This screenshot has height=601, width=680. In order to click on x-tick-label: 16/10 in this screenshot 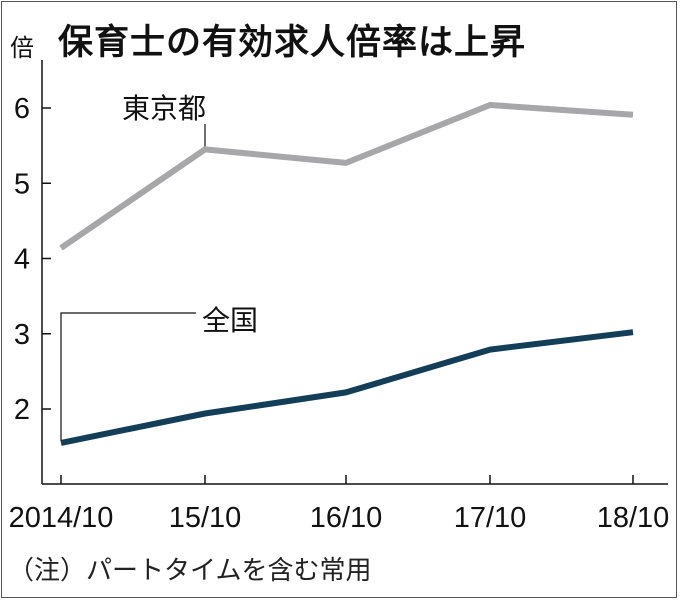, I will do `click(346, 518)`.